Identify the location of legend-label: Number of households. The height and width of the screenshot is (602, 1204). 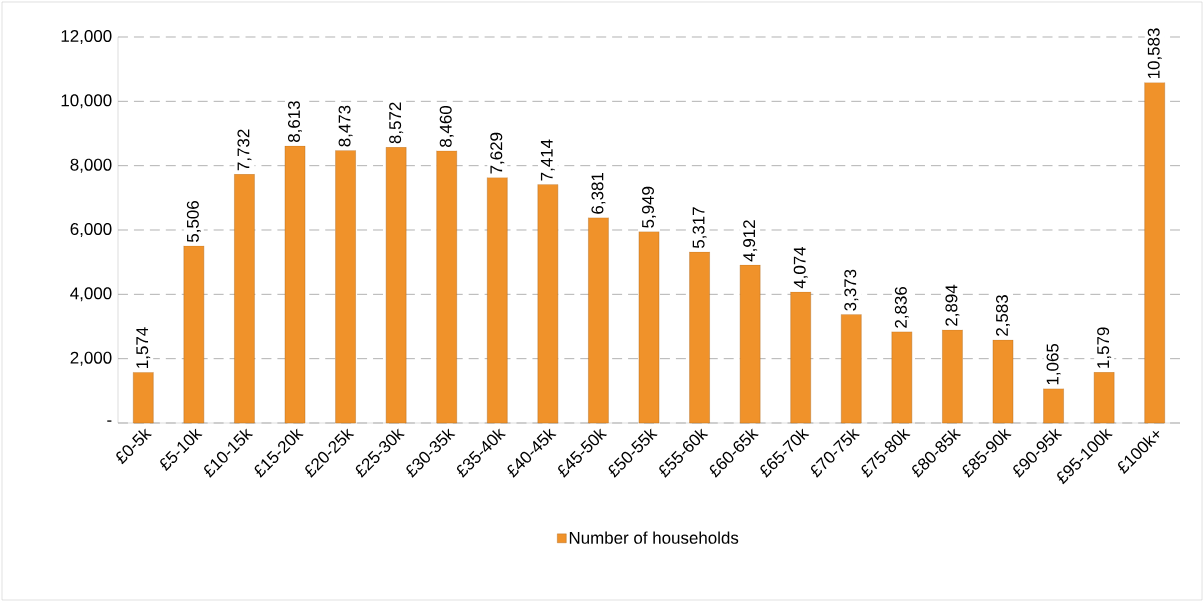
(654, 537).